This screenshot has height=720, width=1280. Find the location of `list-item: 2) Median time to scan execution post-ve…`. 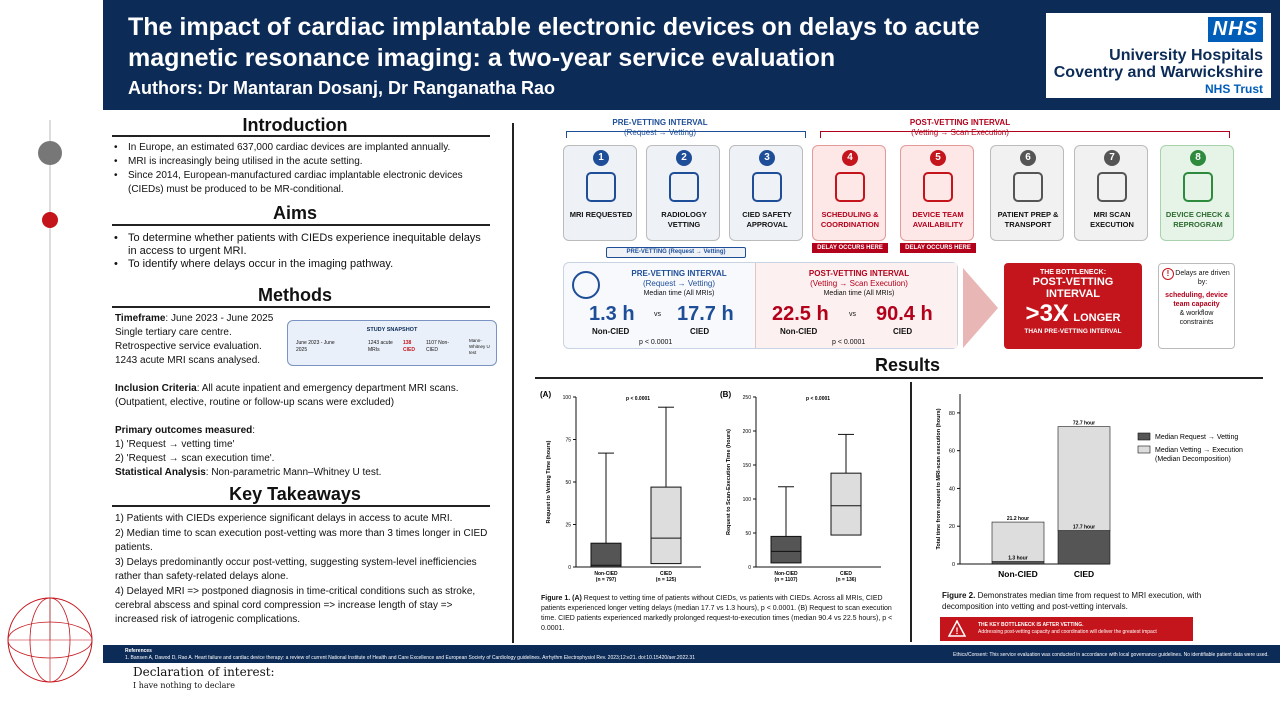

list-item: 2) Median time to scan execution post-ve… is located at coordinates (301, 540).